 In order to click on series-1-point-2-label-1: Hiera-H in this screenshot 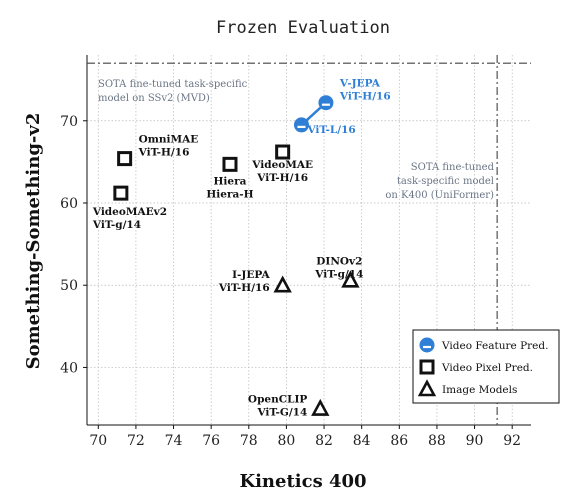, I will do `click(229, 194)`.